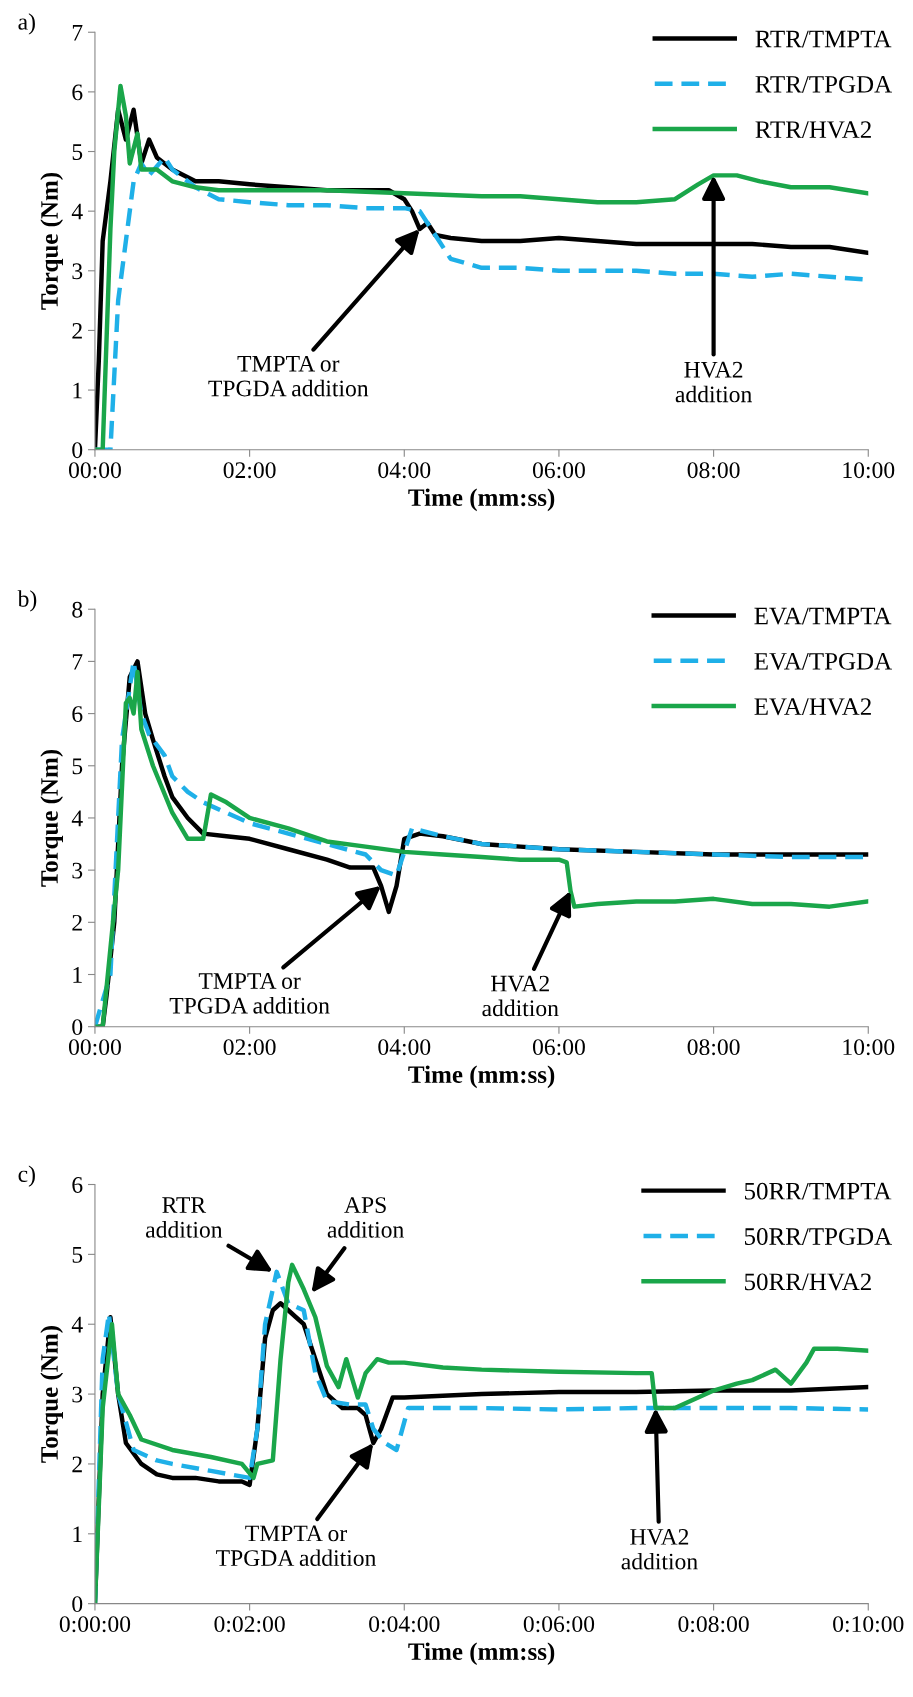  What do you see at coordinates (813, 130) in the screenshot?
I see `legend-label: RTR/HVA2` at bounding box center [813, 130].